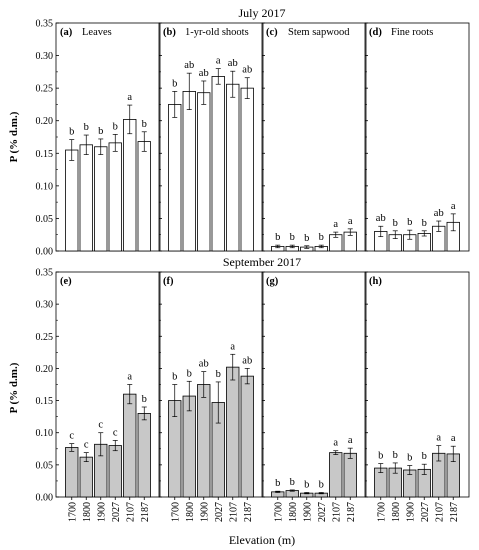  Describe the element at coordinates (168, 281) in the screenshot. I see `panel-tag: (f)` at that location.